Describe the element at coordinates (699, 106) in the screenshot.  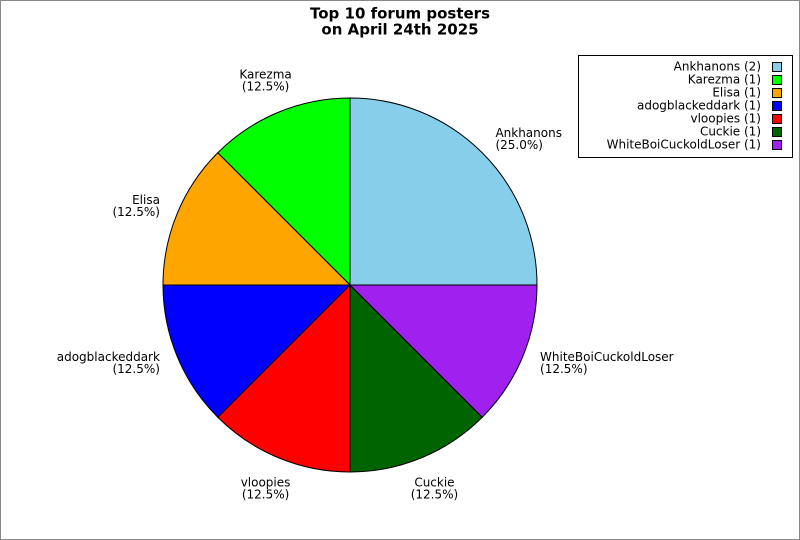
I see `legend-label: adogblackeddark (1)` at that location.